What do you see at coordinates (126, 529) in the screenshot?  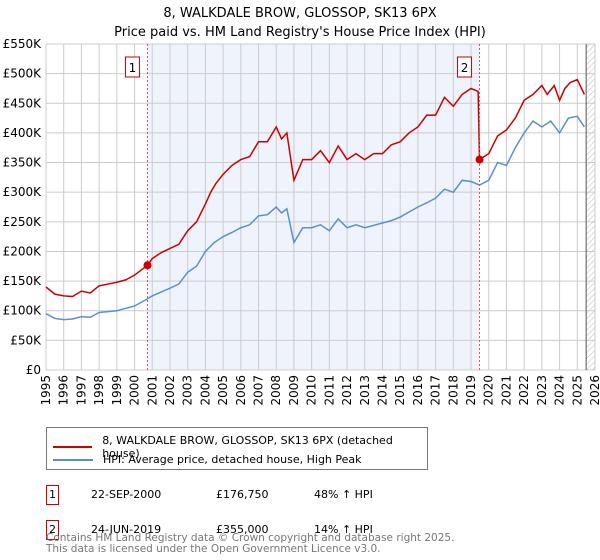 I see `sale-date: 24-JUN-2019` at bounding box center [126, 529].